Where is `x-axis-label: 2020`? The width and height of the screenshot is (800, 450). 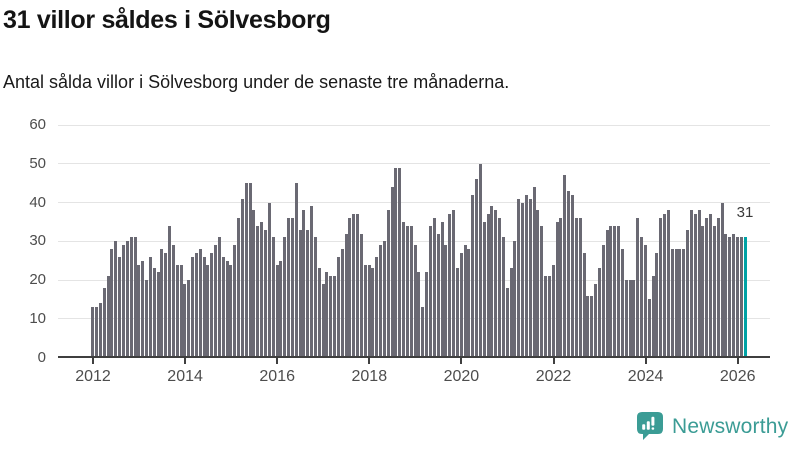 x-axis-label: 2020 is located at coordinates (461, 376).